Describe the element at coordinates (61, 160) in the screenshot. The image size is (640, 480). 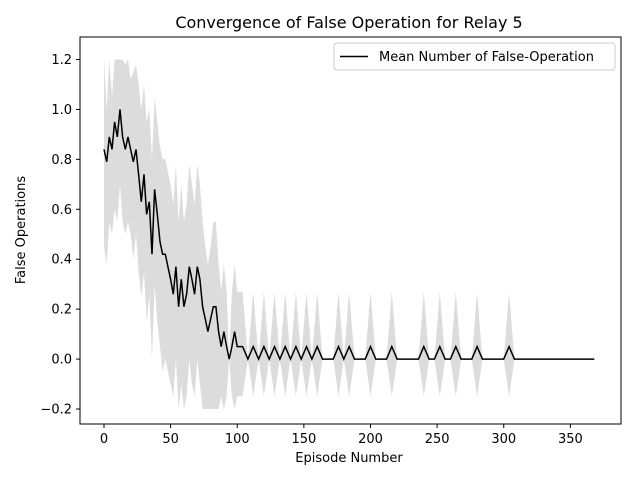
I see `y-tick-label: 0.8` at that location.